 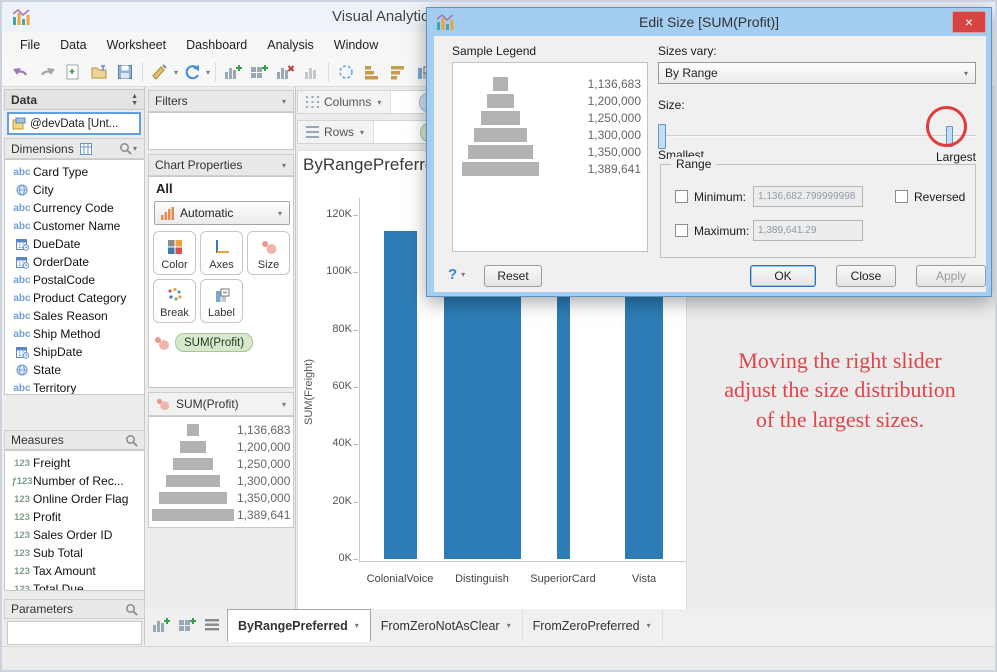 What do you see at coordinates (217, 45) in the screenshot?
I see `menu-item-dashboard: Dashboard` at bounding box center [217, 45].